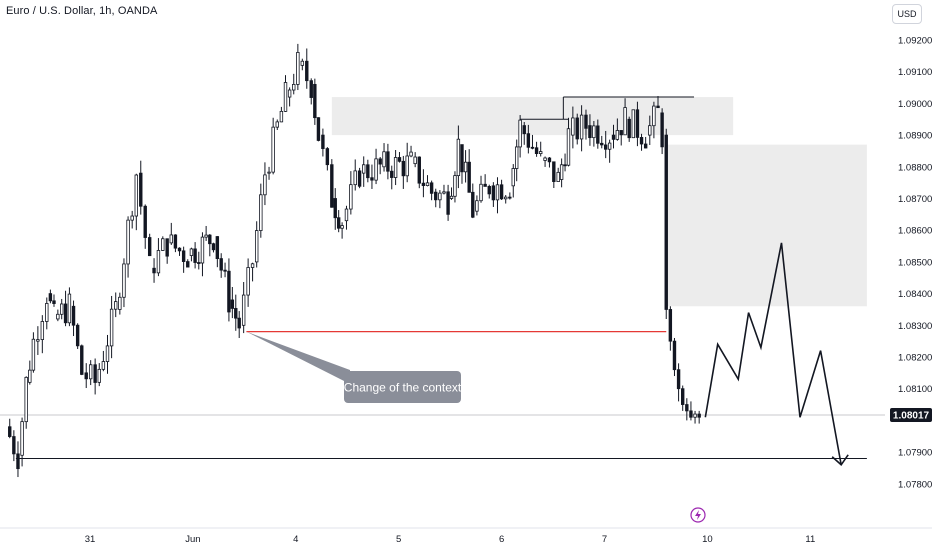 The image size is (932, 550). I want to click on y-tick-label: 1.08100, so click(915, 389).